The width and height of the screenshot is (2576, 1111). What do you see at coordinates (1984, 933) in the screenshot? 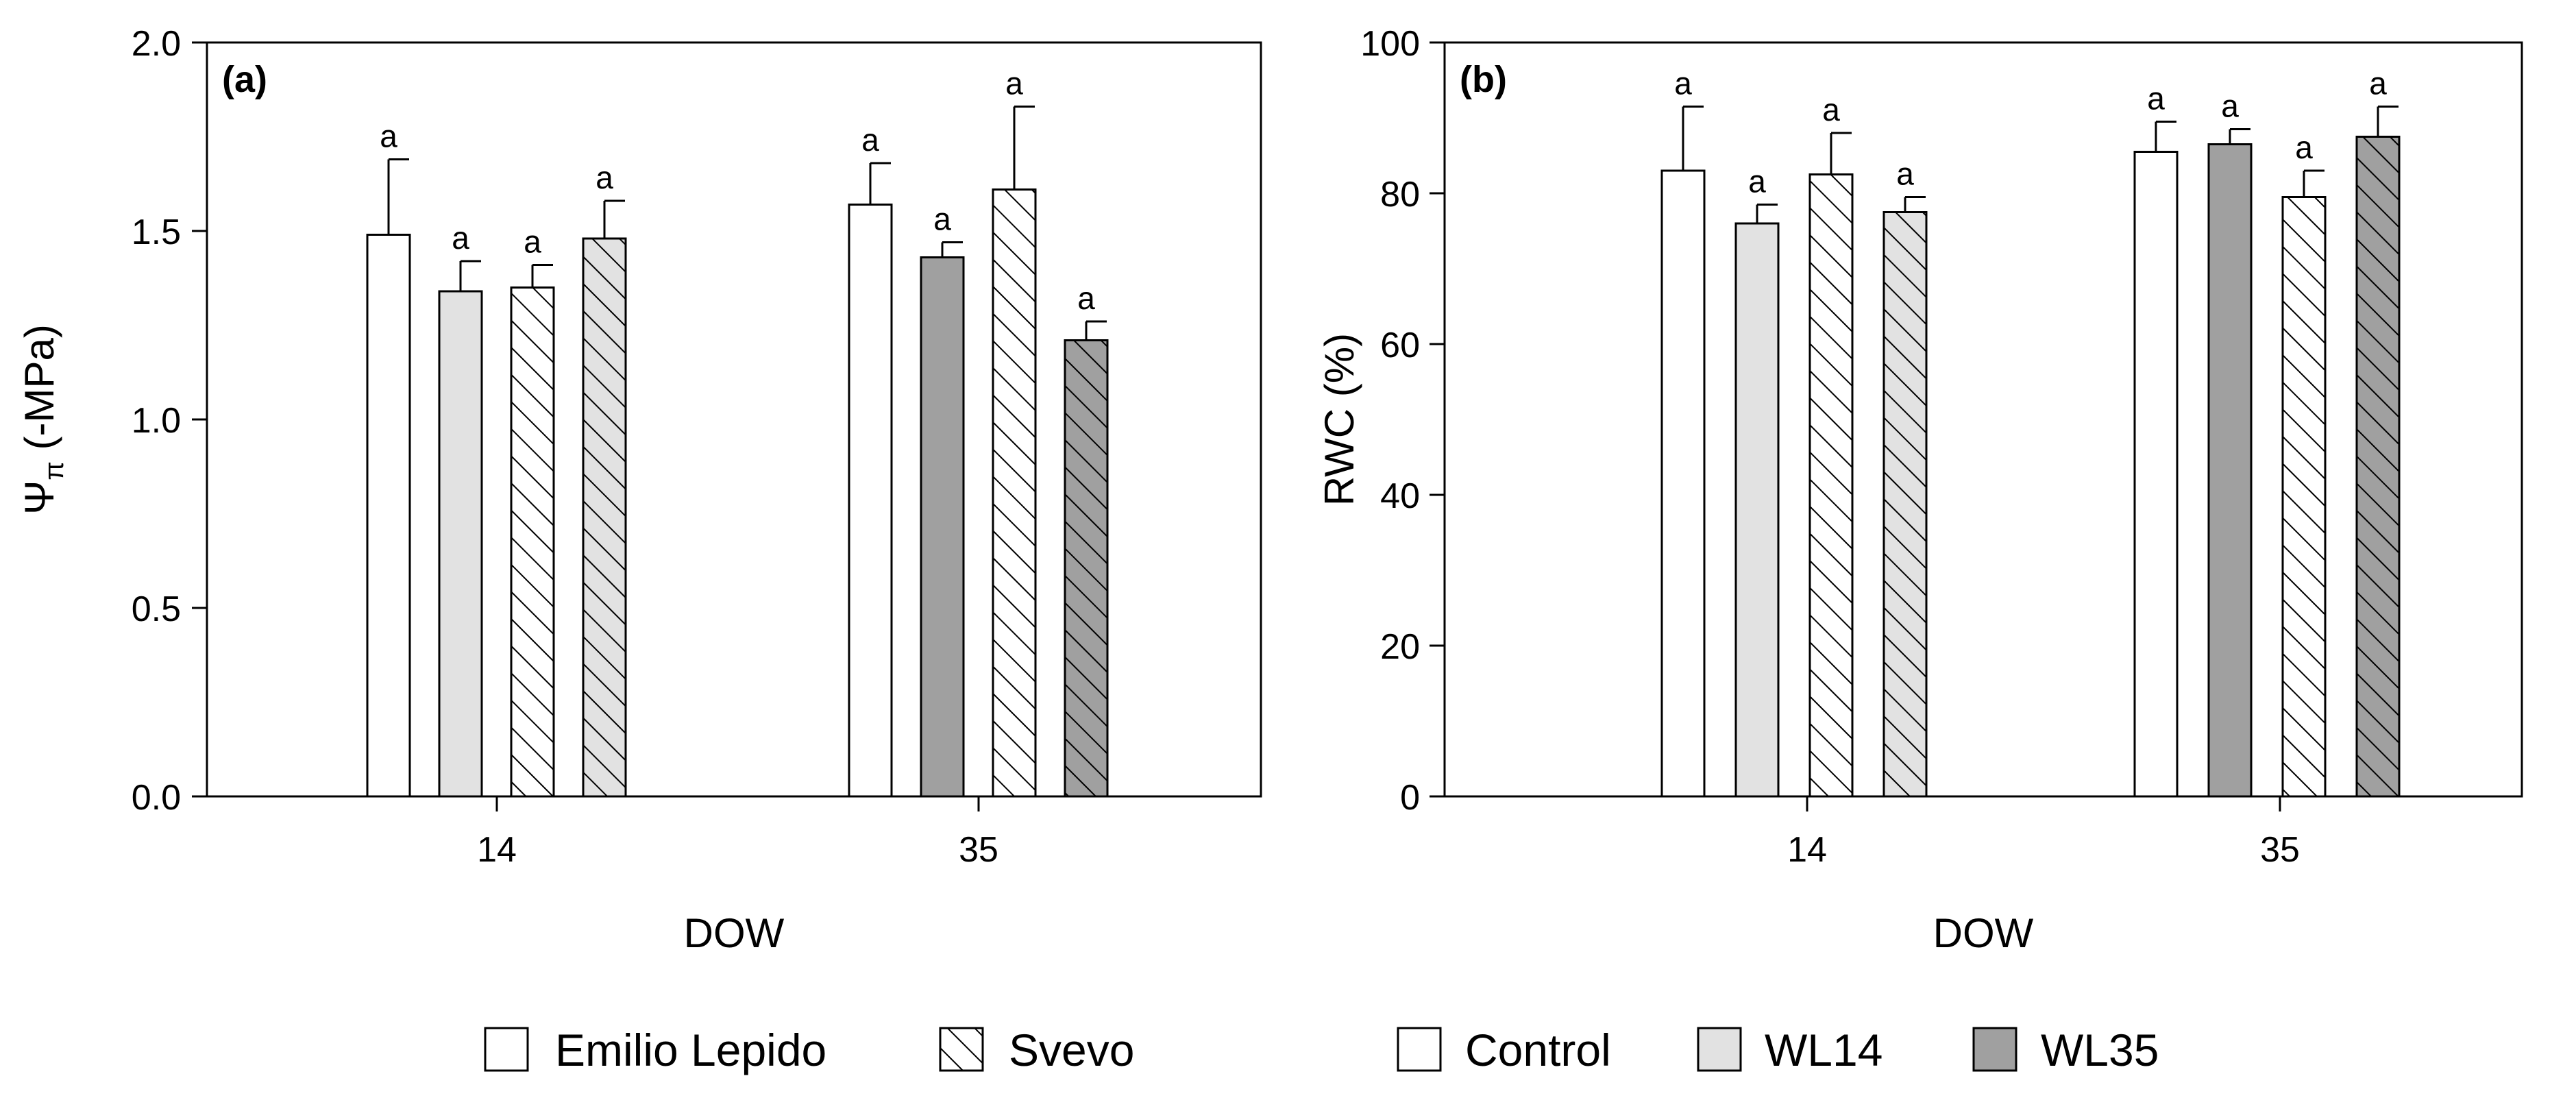
I see `panel-b-x-title: DOW` at bounding box center [1984, 933].